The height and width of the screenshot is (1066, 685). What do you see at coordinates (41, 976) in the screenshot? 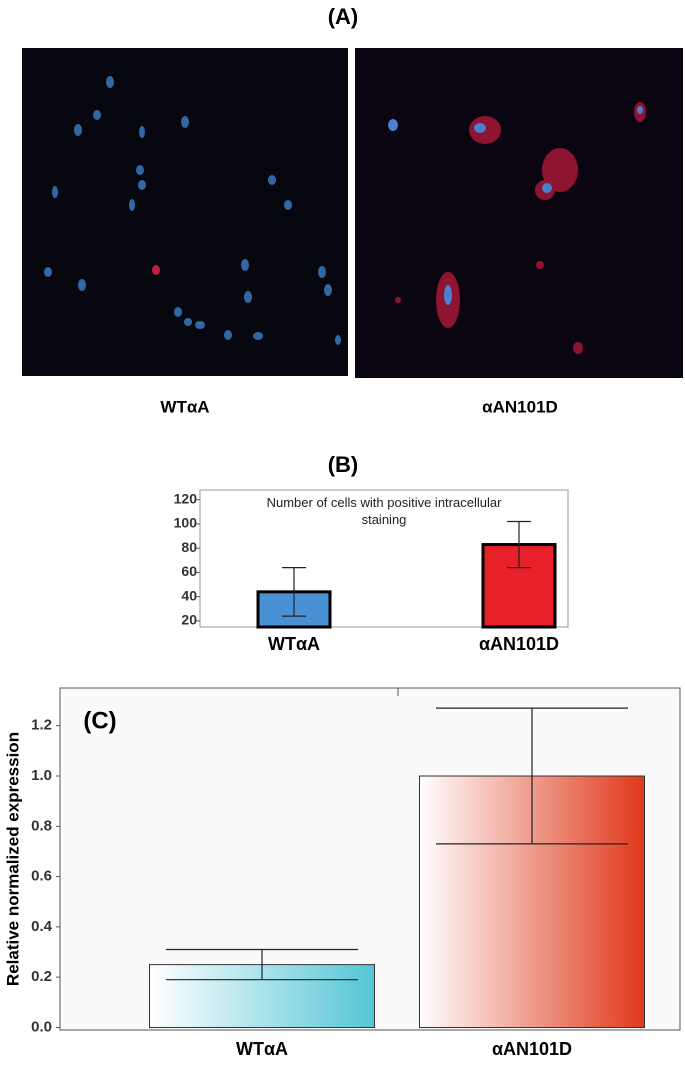
I see `y-tick-label: 0.2` at bounding box center [41, 976].